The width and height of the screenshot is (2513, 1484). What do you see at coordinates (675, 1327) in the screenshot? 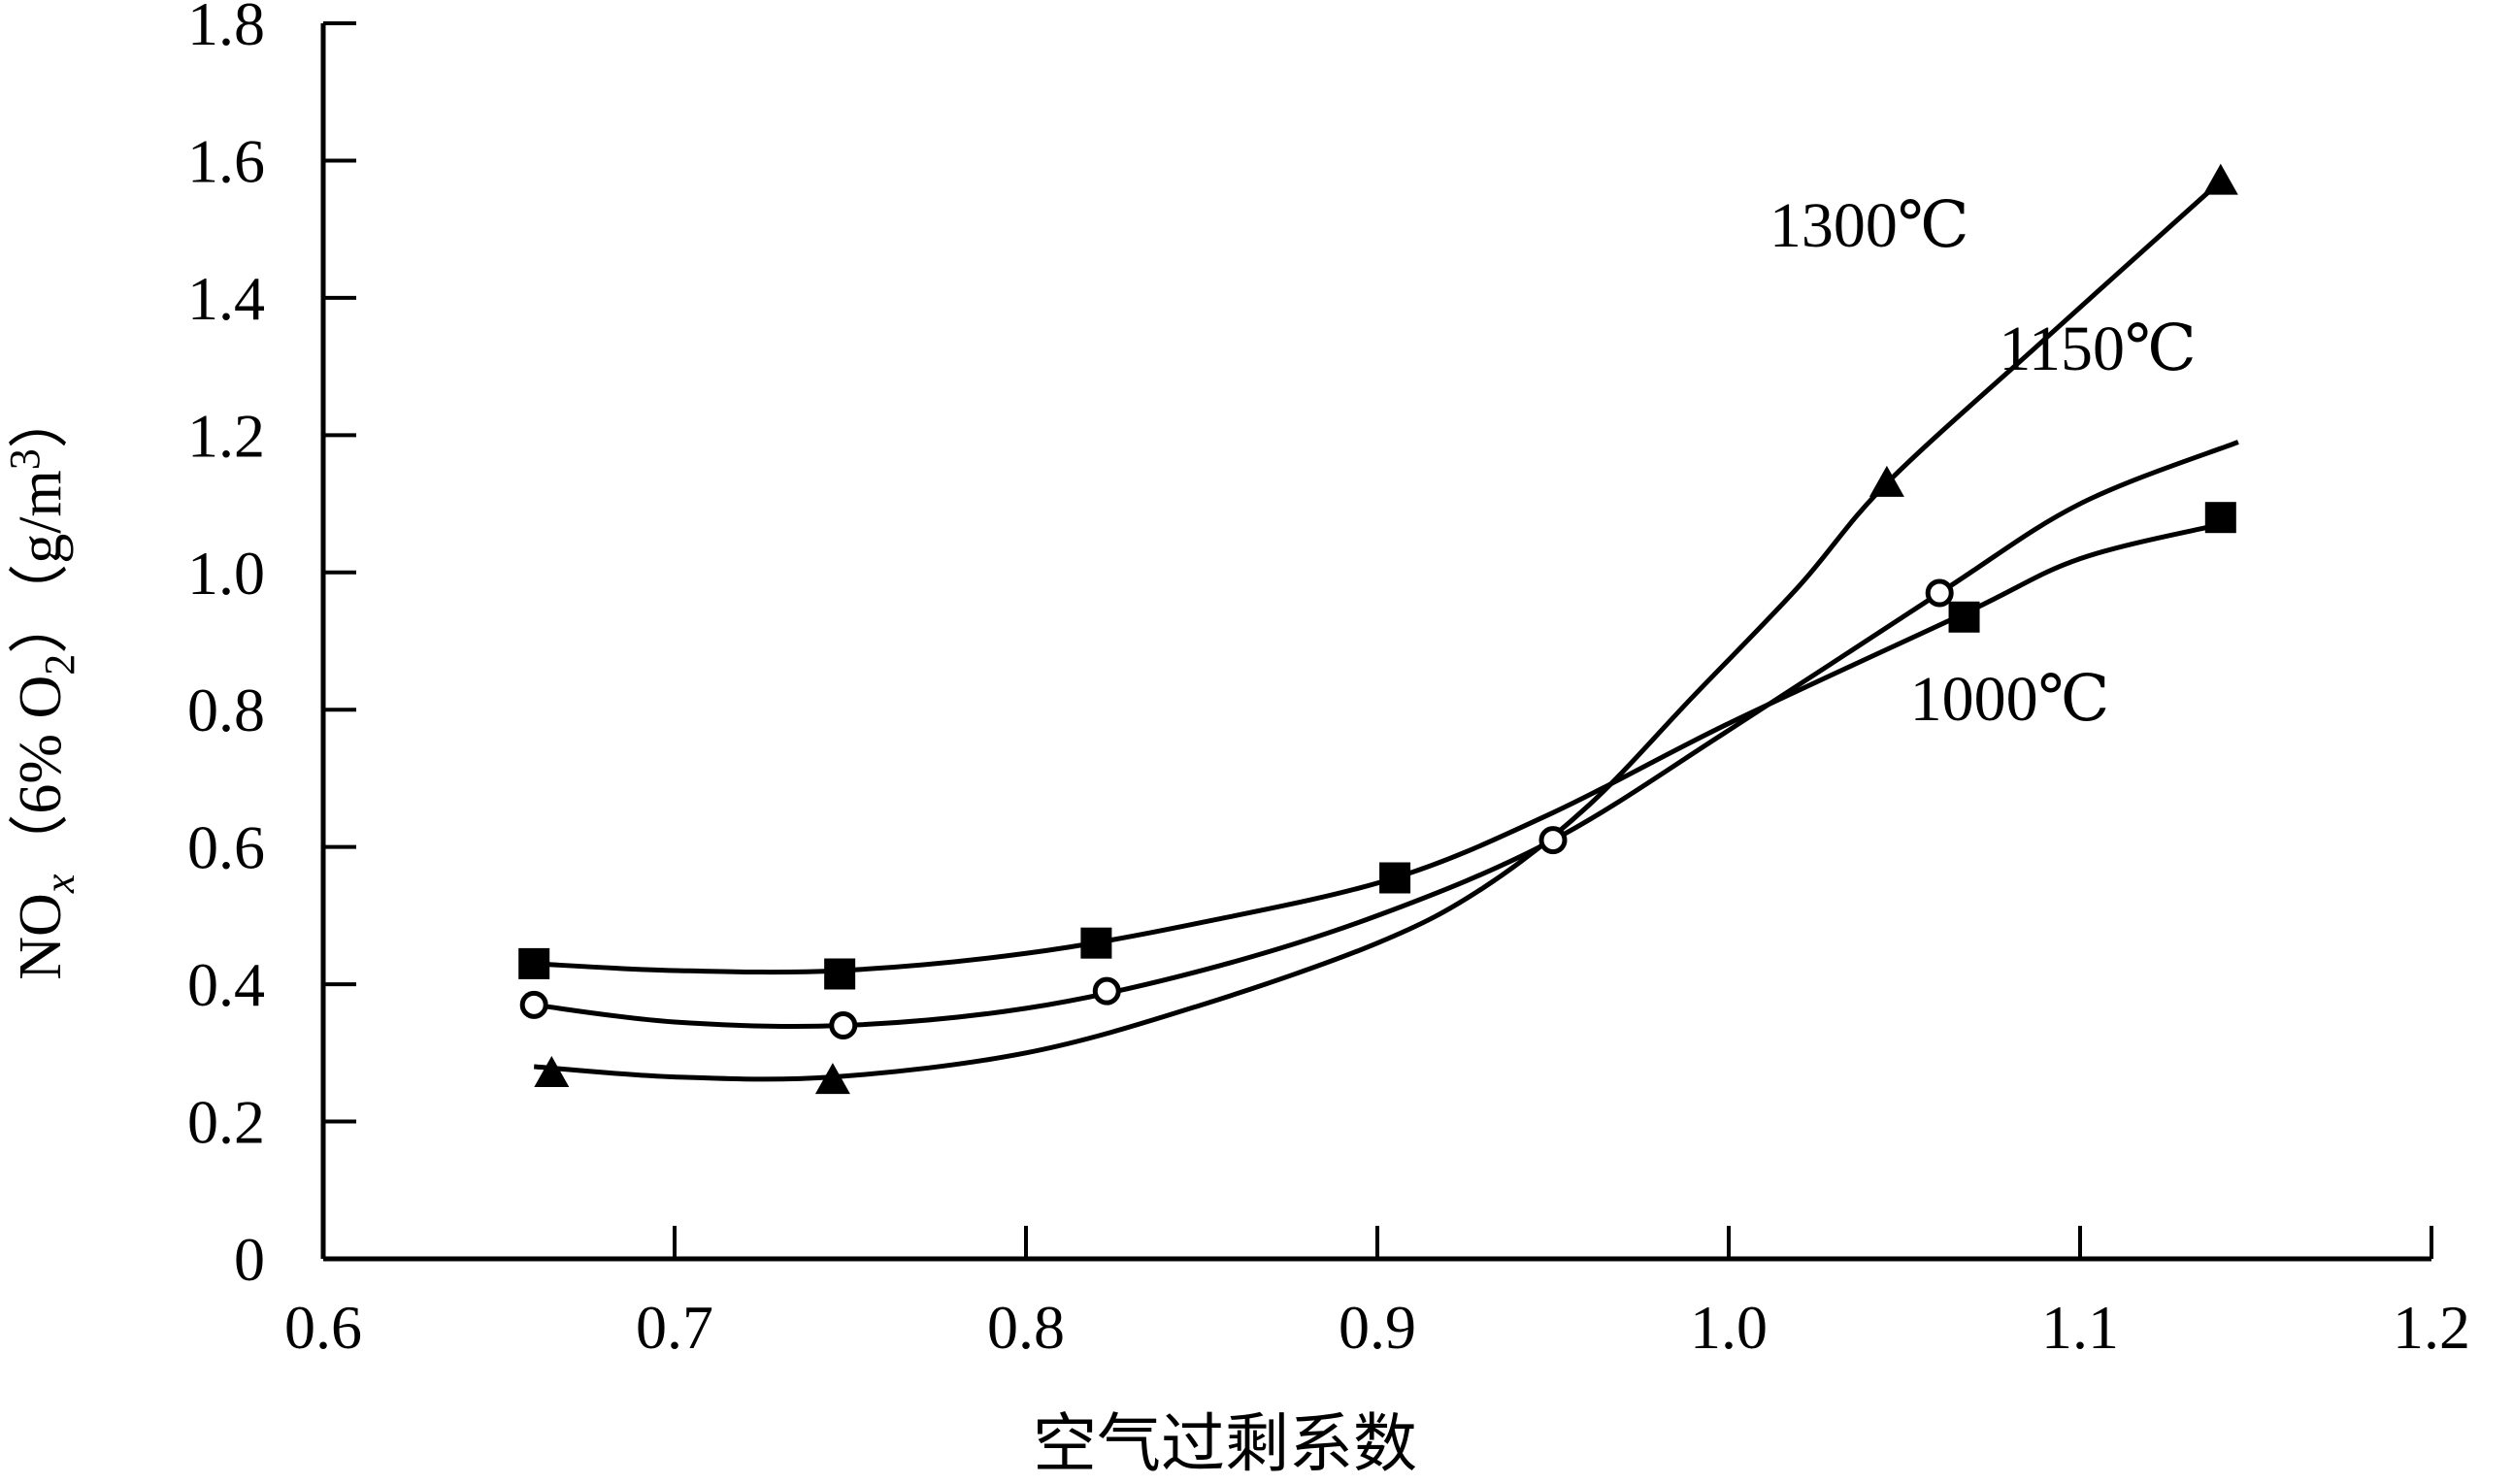
I see `x-tick-label: 0.7` at bounding box center [675, 1327].